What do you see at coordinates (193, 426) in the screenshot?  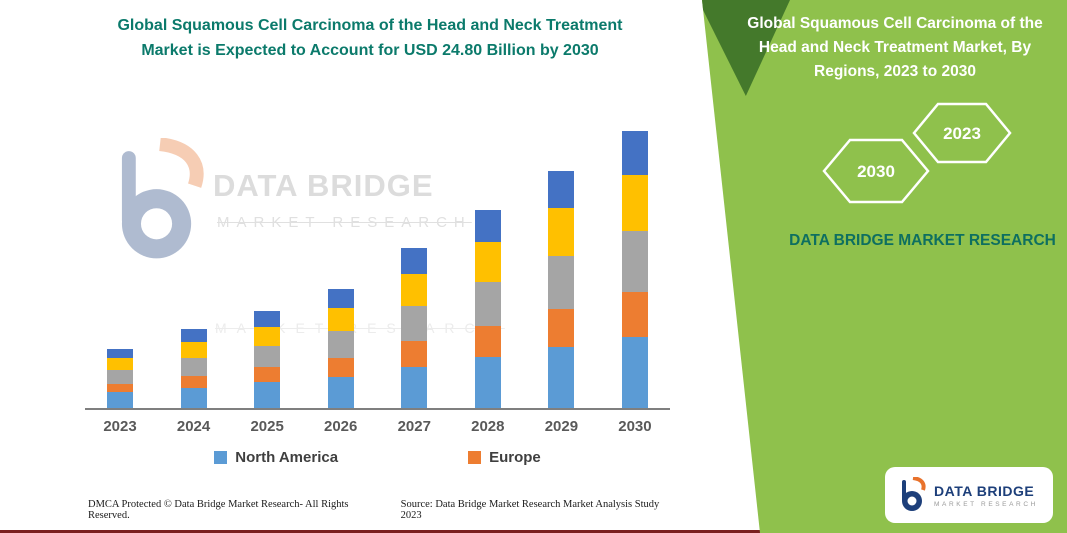 I see `x-axis-label: 2024` at bounding box center [193, 426].